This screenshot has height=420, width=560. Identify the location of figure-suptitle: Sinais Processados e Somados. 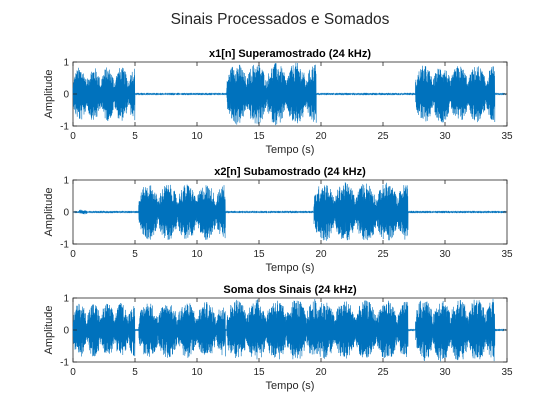
(280, 19).